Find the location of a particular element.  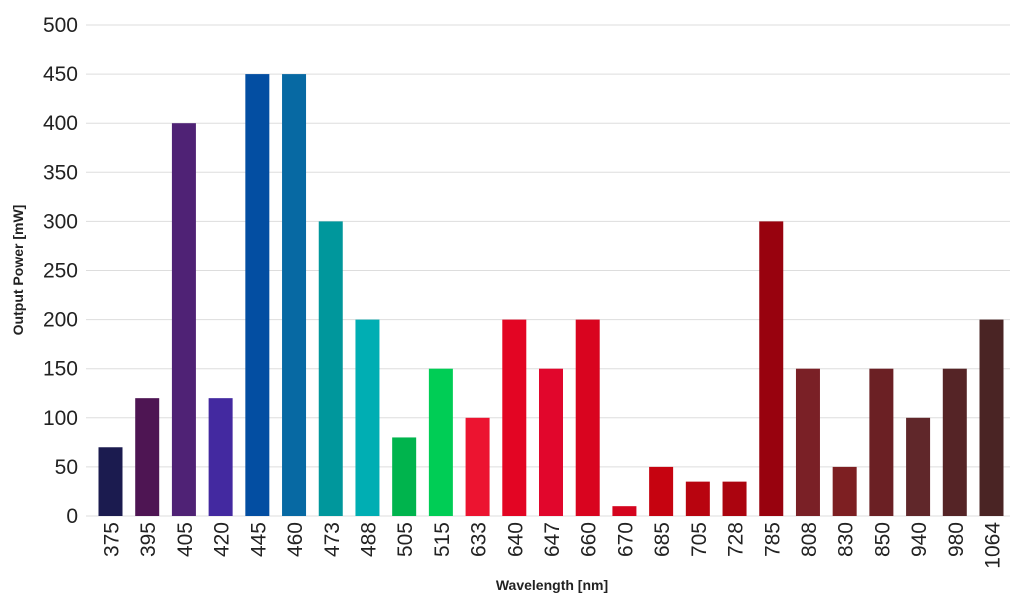

x-tick-label: 785 is located at coordinates (772, 539).